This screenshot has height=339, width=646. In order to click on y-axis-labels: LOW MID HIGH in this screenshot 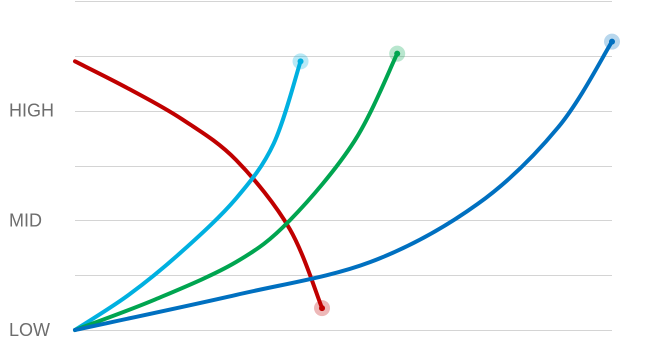, I will do `click(31, 220)`.